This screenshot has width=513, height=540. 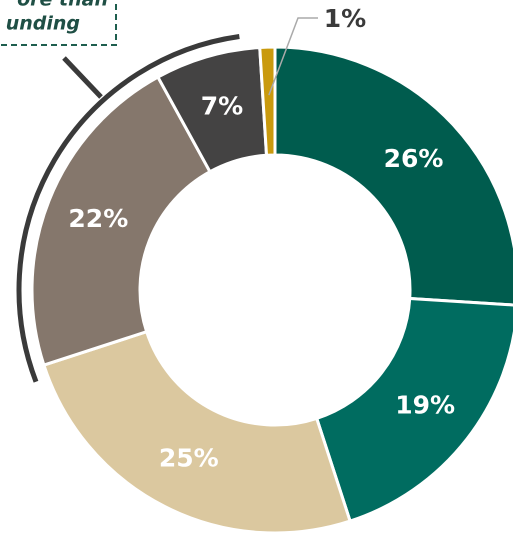 What do you see at coordinates (222, 106) in the screenshot?
I see `data-label: 7%` at bounding box center [222, 106].